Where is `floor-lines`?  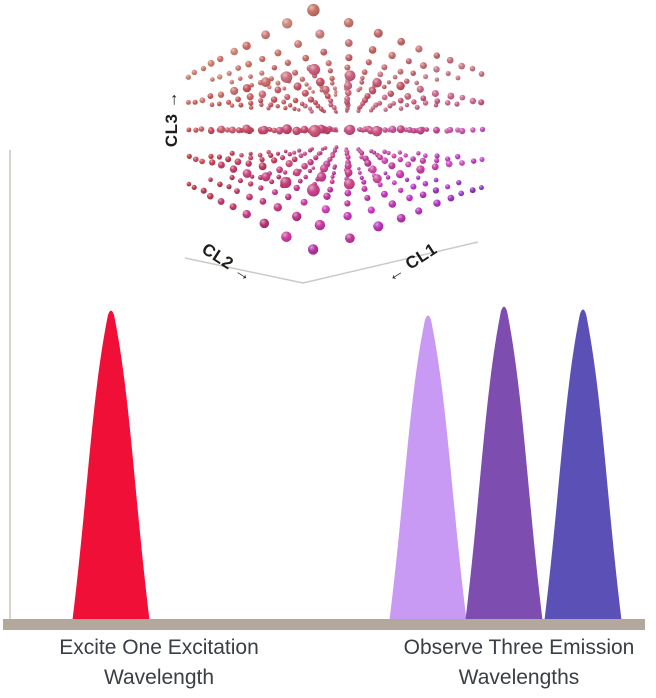 floor-lines is located at coordinates (331, 262).